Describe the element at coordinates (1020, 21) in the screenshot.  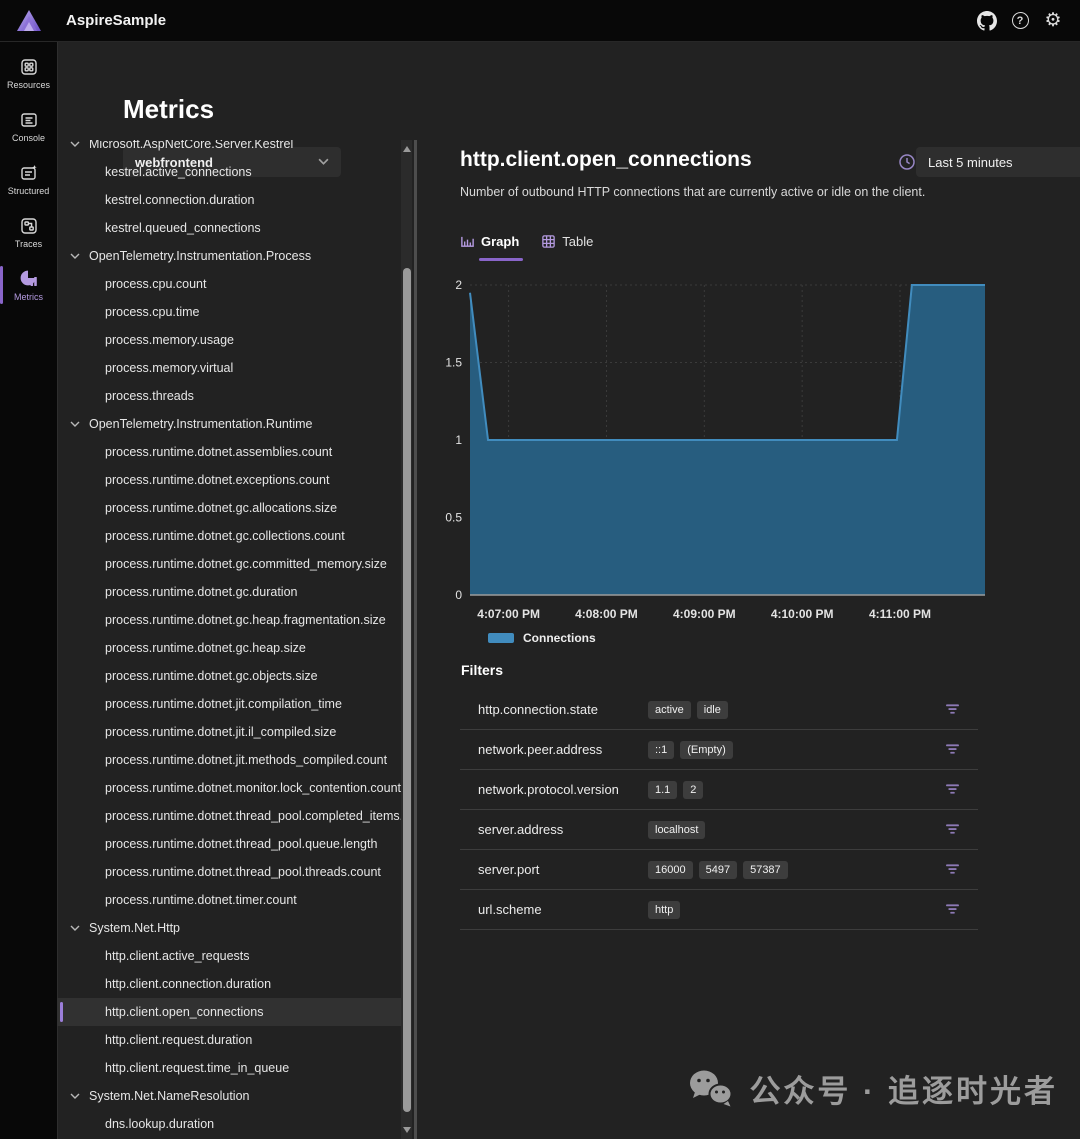
I see `help-icon: ?` at that location.